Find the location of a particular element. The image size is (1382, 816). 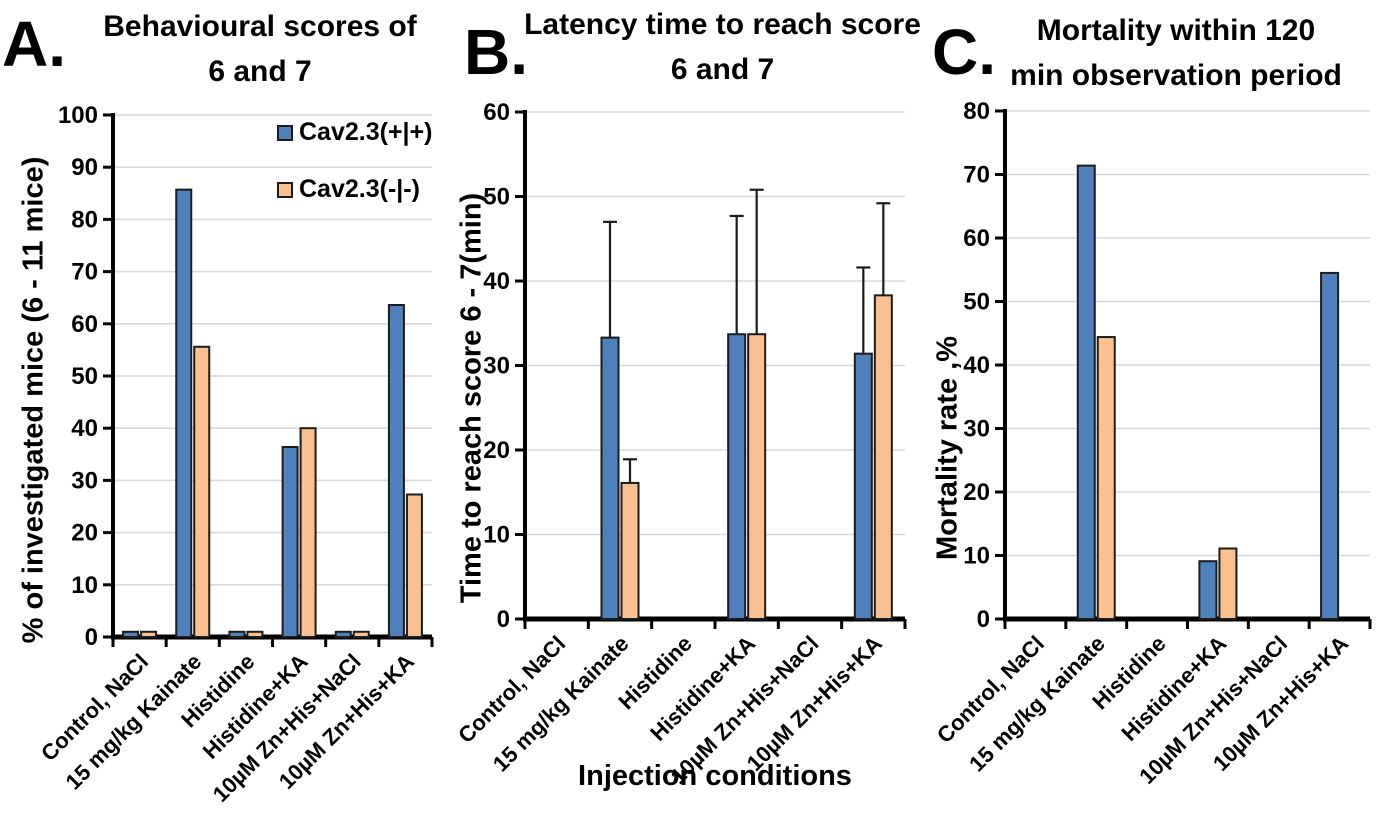

chart-title-c-line1: Mortality within 120 is located at coordinates (1176, 30).